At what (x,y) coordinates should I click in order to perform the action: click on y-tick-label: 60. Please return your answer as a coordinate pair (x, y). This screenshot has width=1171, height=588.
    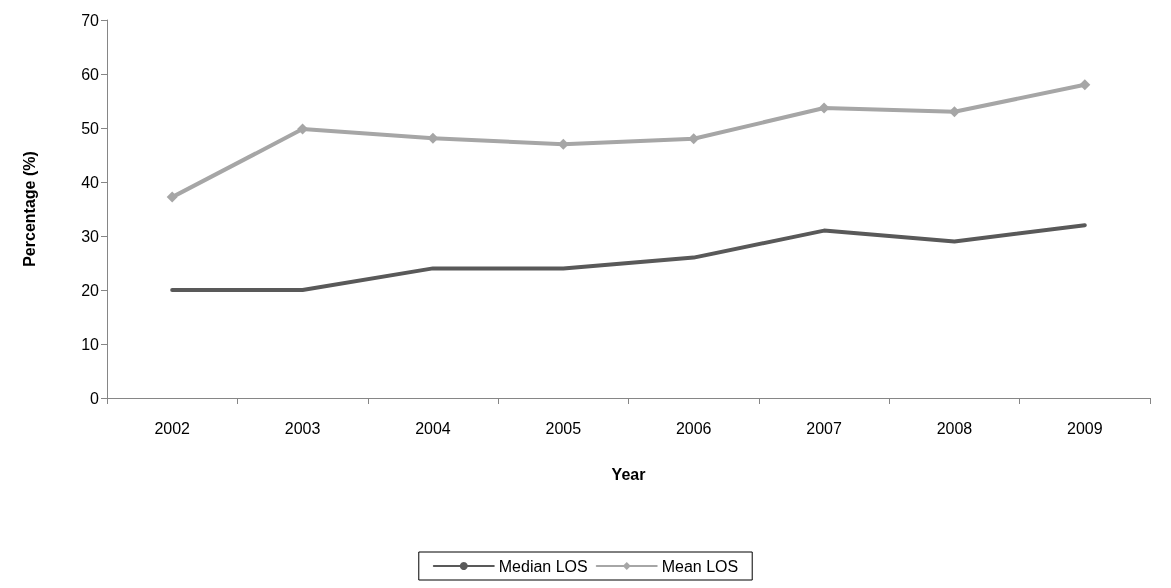
    Looking at the image, I should click on (90, 74).